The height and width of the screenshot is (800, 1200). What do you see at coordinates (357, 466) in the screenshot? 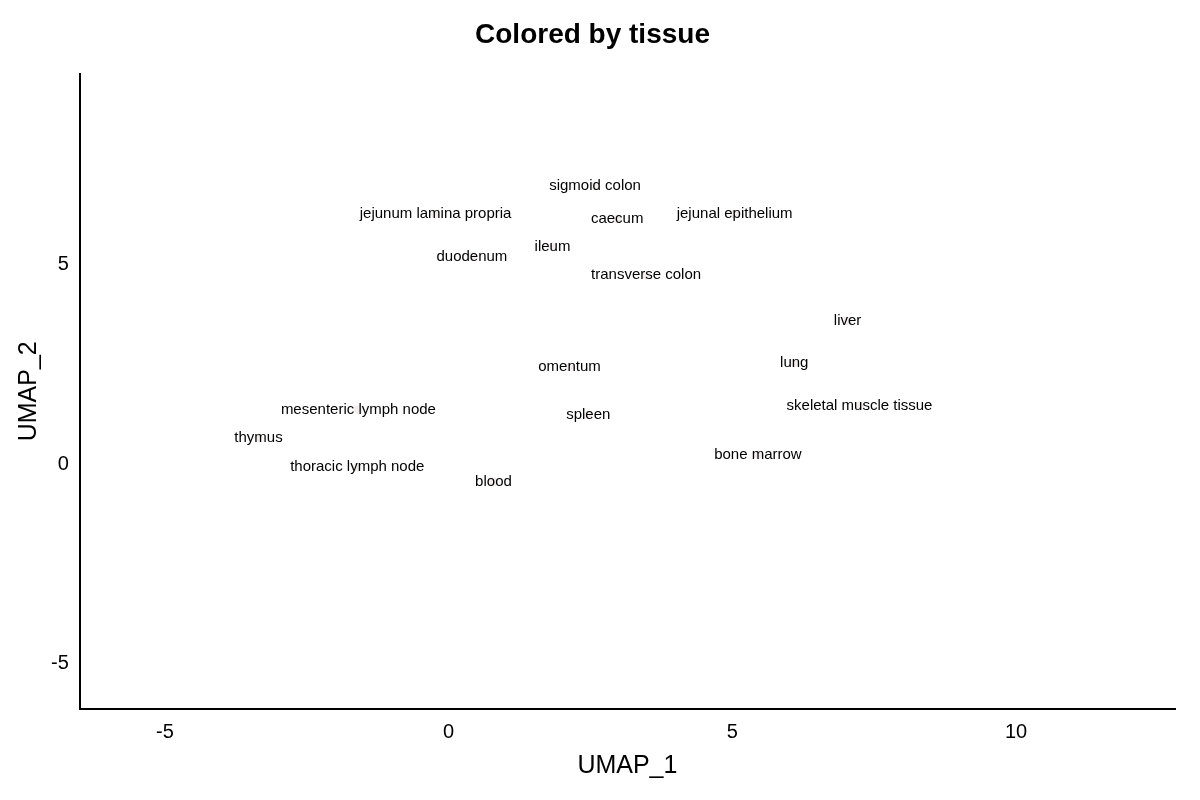
I see `text: thoracic lymph node` at bounding box center [357, 466].